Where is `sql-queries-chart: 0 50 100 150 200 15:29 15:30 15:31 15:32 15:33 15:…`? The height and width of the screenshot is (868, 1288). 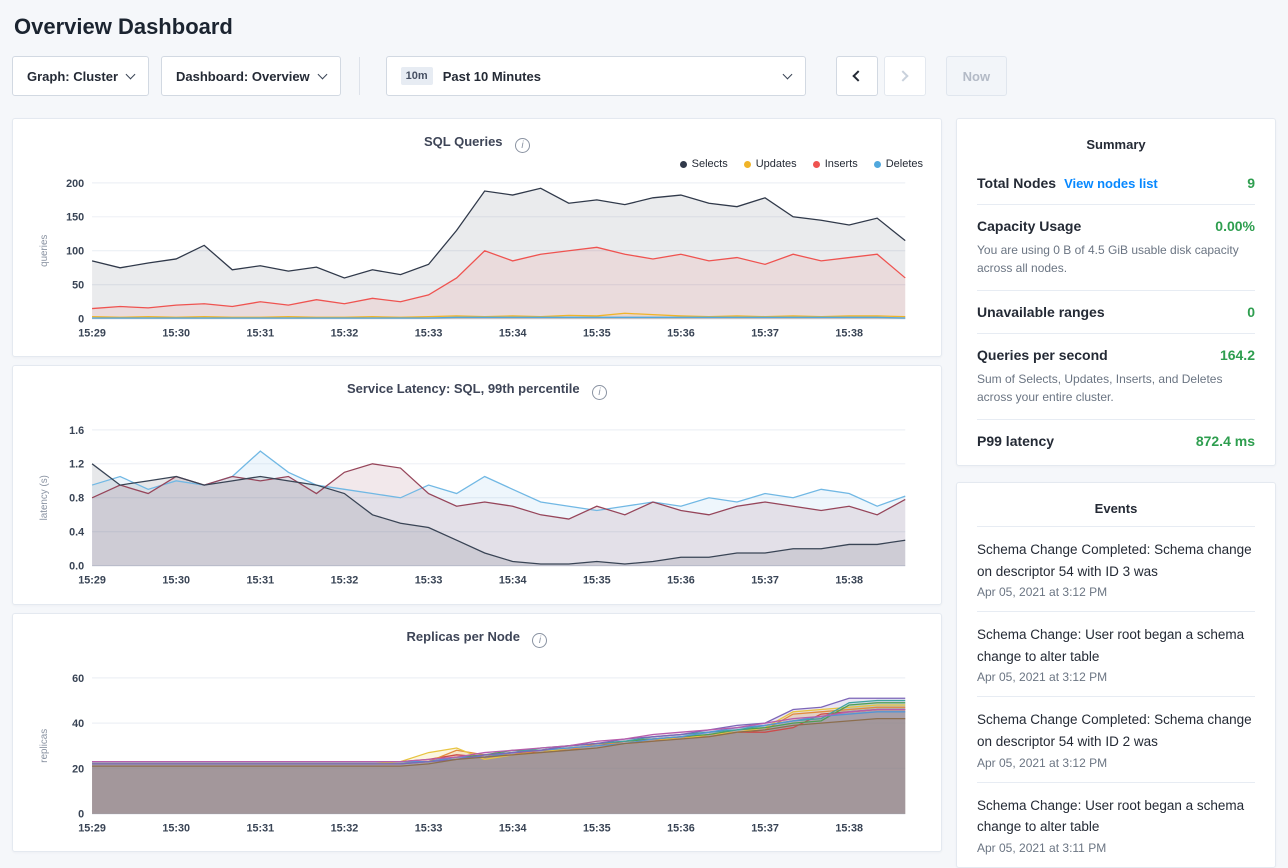 sql-queries-chart: 0 50 100 150 200 15:29 15:30 15:31 15:32 15:33 15:… is located at coordinates (477, 259).